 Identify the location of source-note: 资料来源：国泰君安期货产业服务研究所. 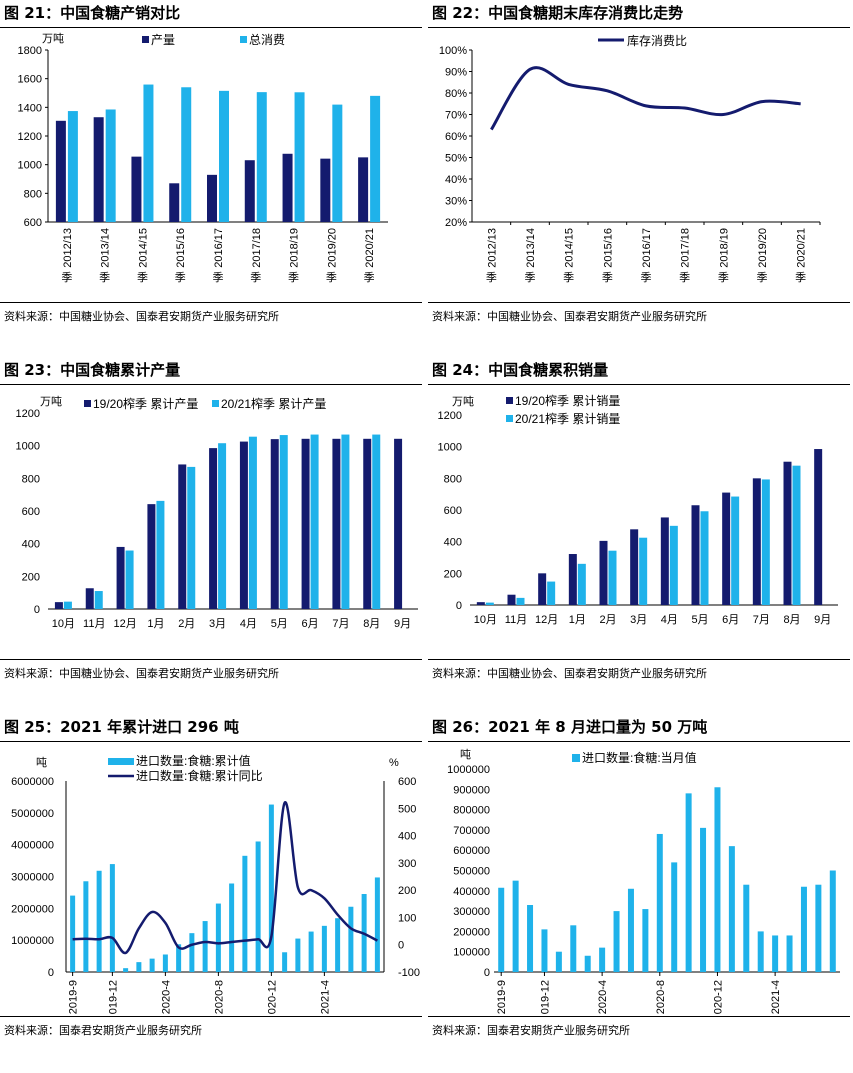
(531, 1030).